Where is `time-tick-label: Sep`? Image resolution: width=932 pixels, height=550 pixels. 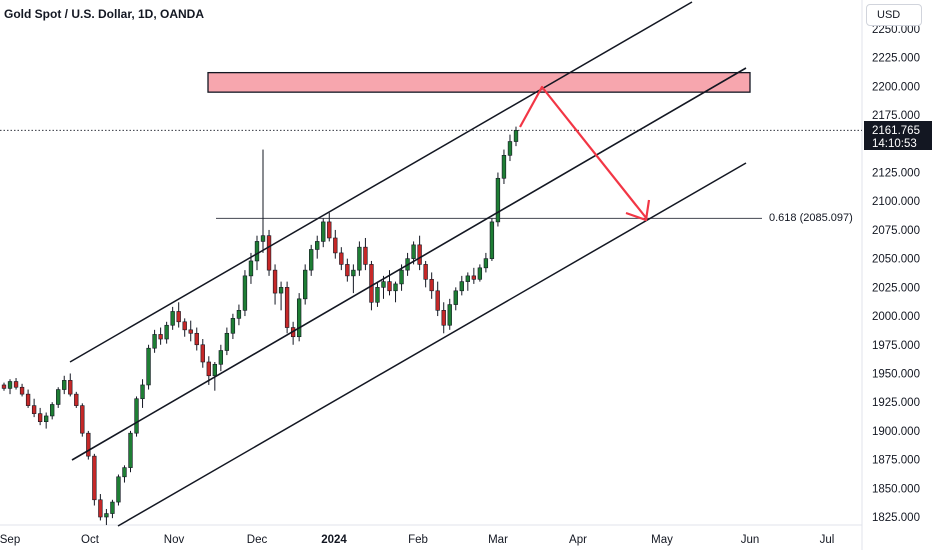
time-tick-label: Sep is located at coordinates (10, 540).